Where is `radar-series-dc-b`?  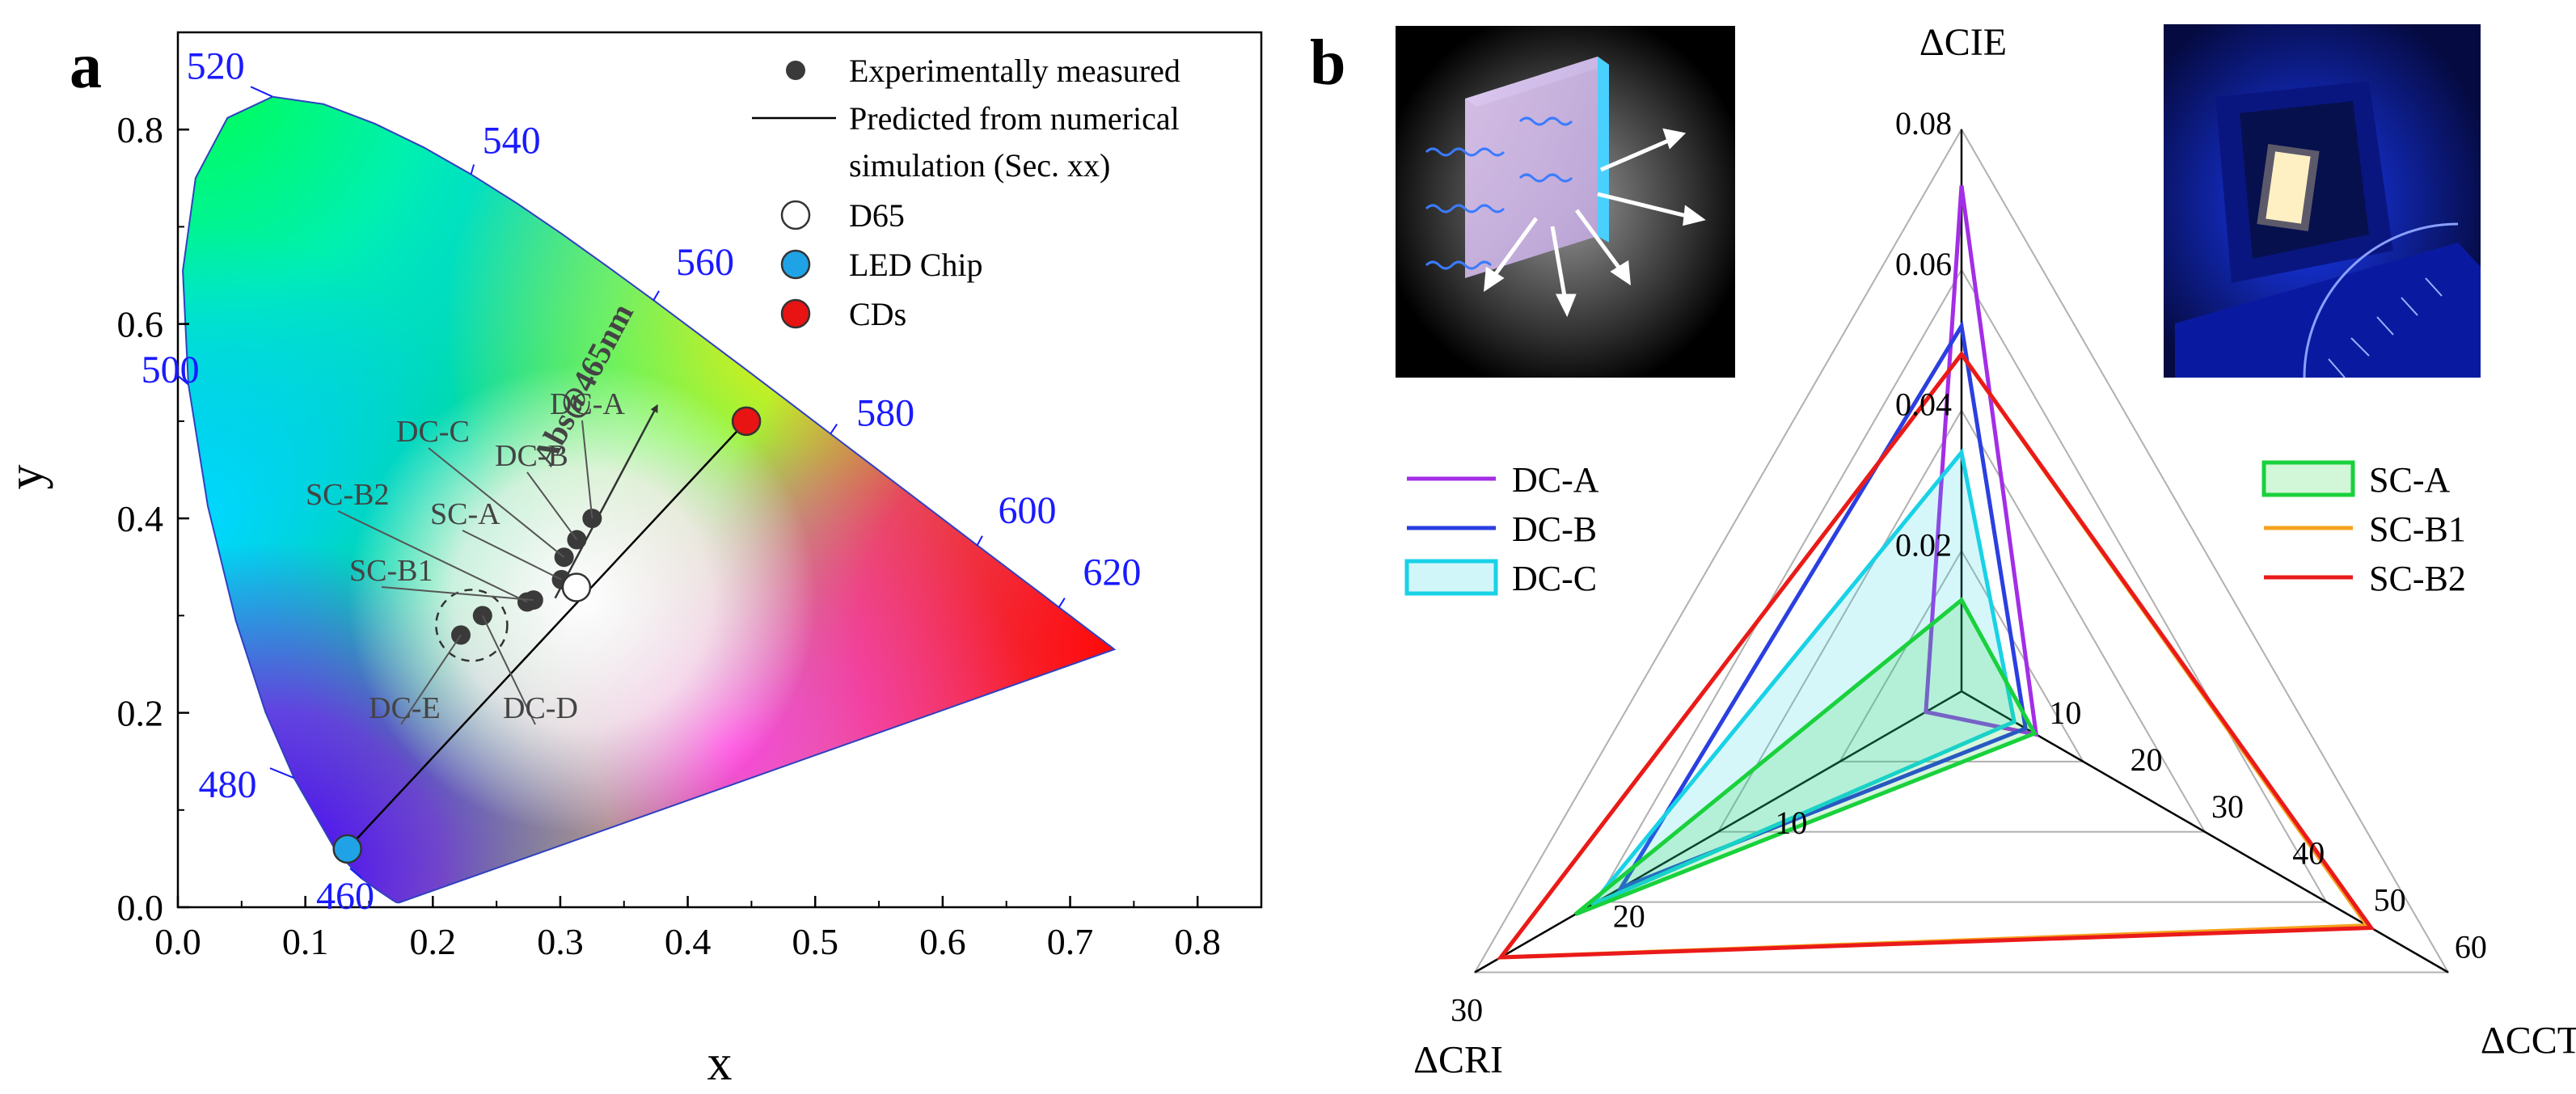 radar-series-dc-b is located at coordinates (1821, 606).